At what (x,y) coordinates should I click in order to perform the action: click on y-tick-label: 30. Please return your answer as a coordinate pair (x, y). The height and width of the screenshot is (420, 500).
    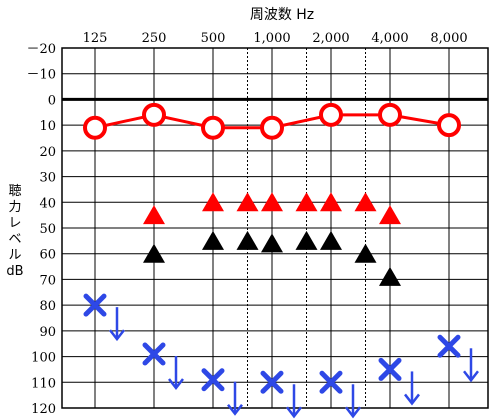
    Looking at the image, I should click on (47, 178).